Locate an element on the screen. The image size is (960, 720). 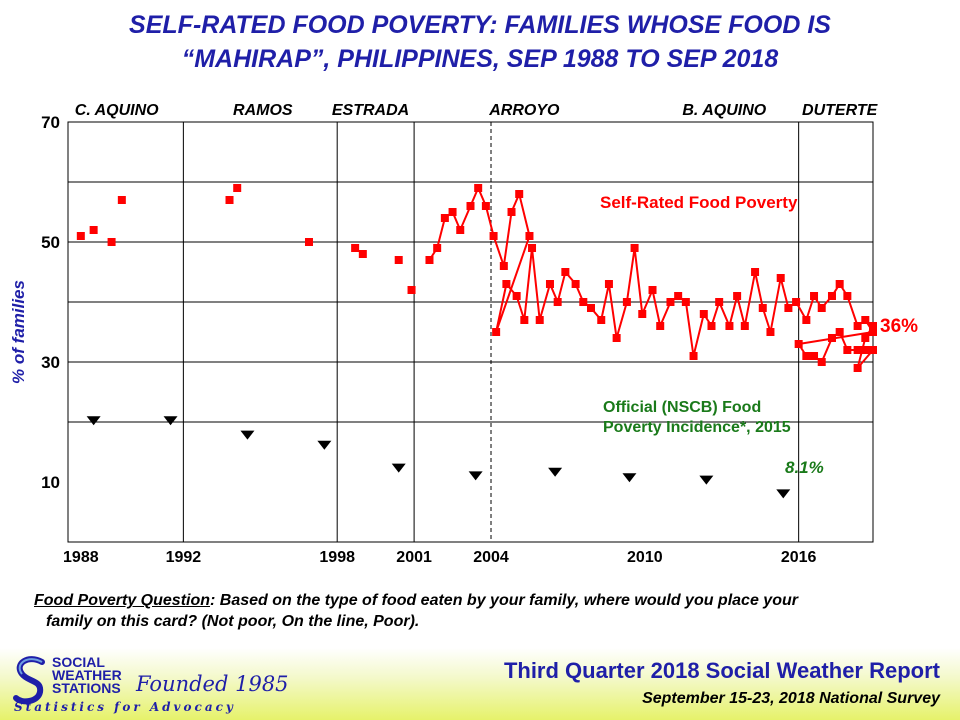
y-tick-label: 70 is located at coordinates (50, 122).